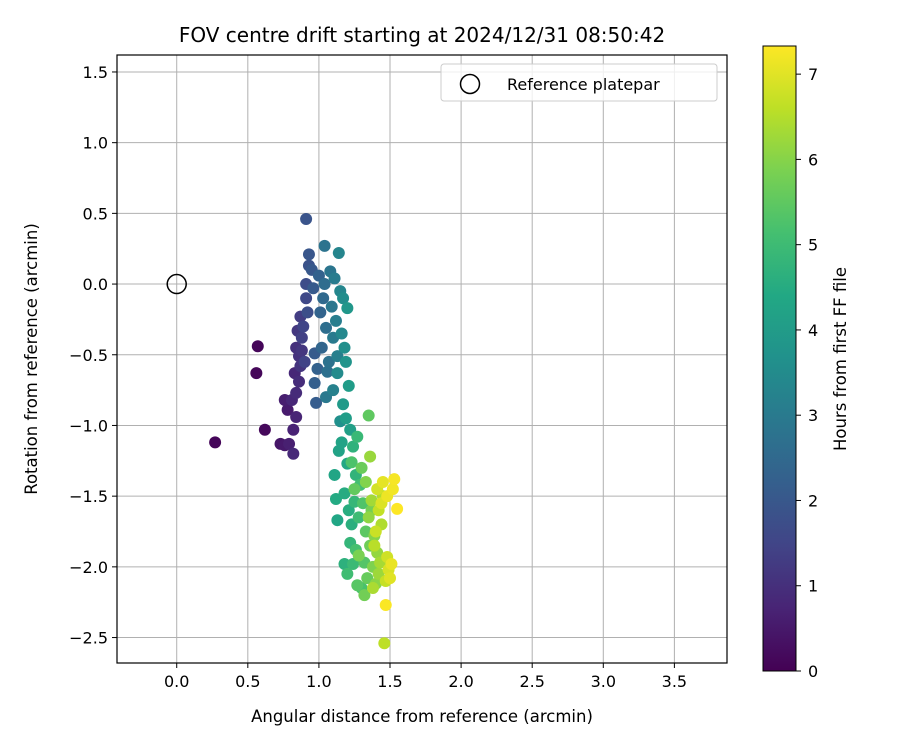 This screenshot has height=750, width=900. What do you see at coordinates (603, 681) in the screenshot?
I see `x-tick-label: 3.0` at bounding box center [603, 681].